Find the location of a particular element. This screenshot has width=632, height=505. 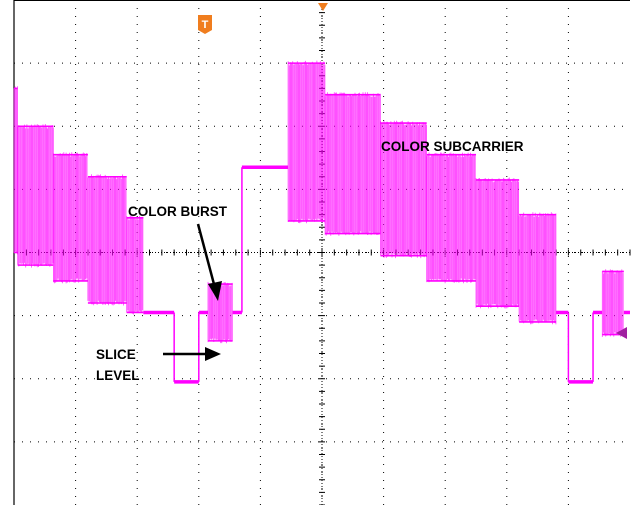

color-burst-label: COLOR BURST is located at coordinates (178, 211).